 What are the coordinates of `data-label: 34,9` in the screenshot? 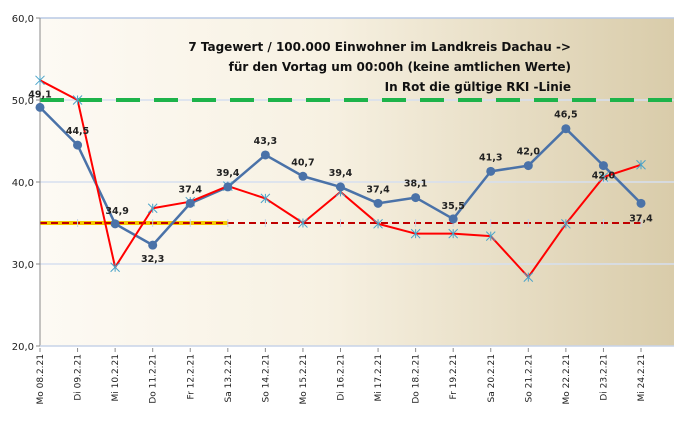 It's located at (116, 211).